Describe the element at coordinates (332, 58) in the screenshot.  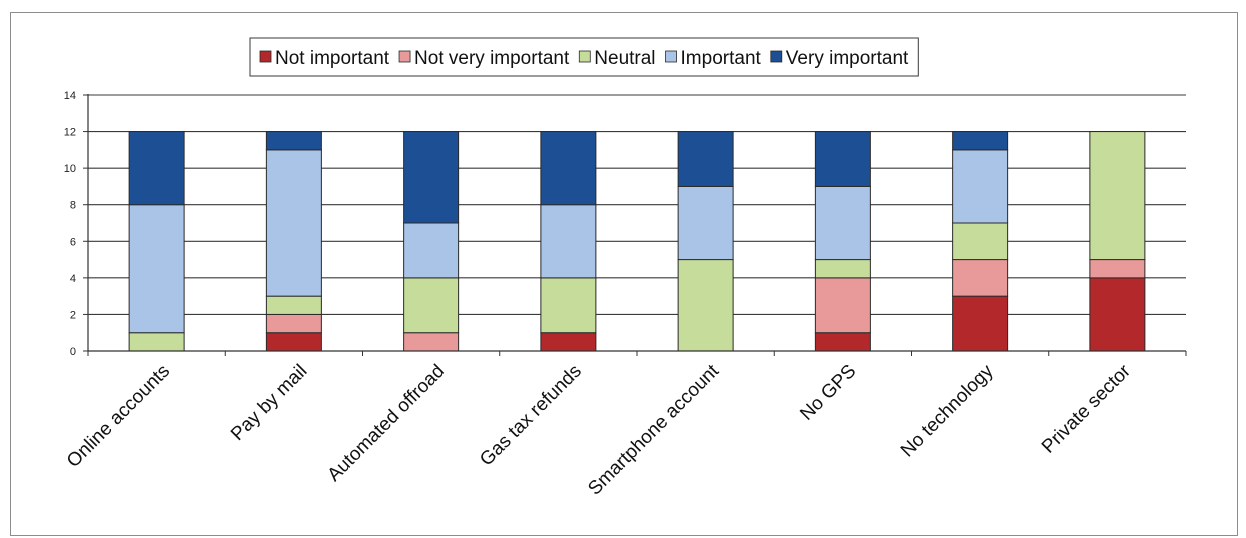
I see `legend-label-not-important: Not important` at that location.